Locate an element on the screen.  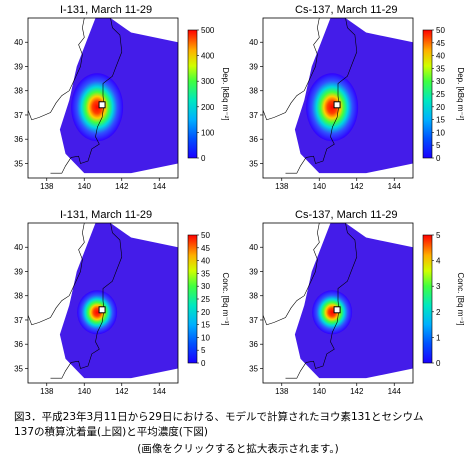
panel-title: I-131, March 11-29 is located at coordinates (106, 10).